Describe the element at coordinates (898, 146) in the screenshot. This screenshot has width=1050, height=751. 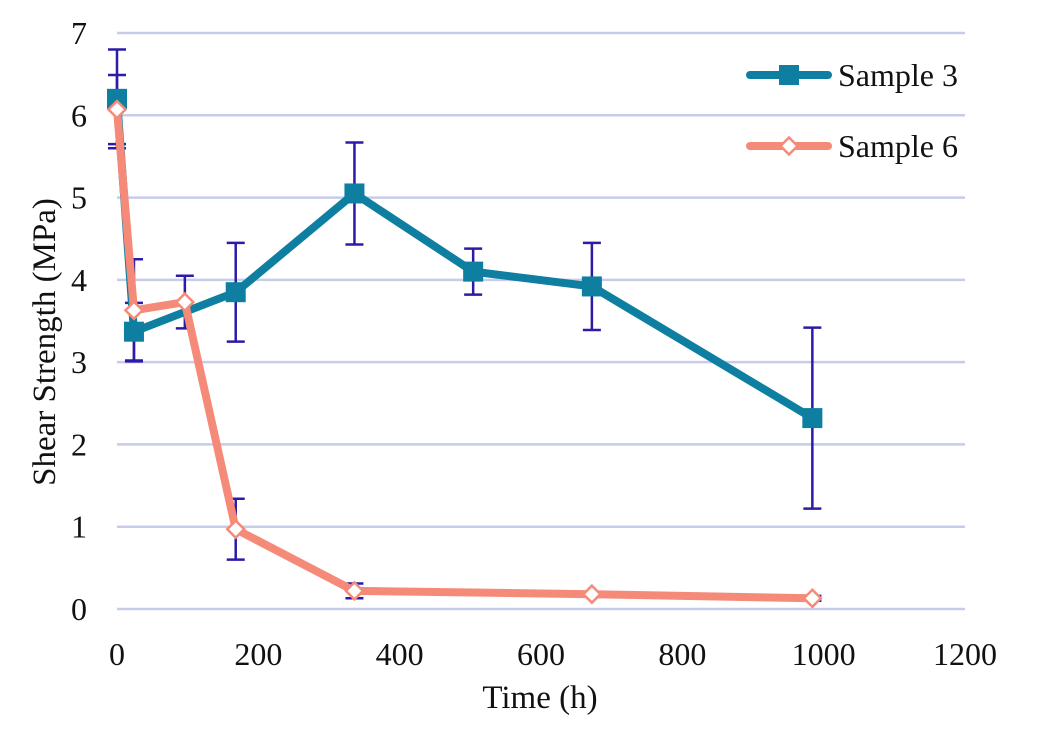
I see `legend-label: Sample 6` at that location.